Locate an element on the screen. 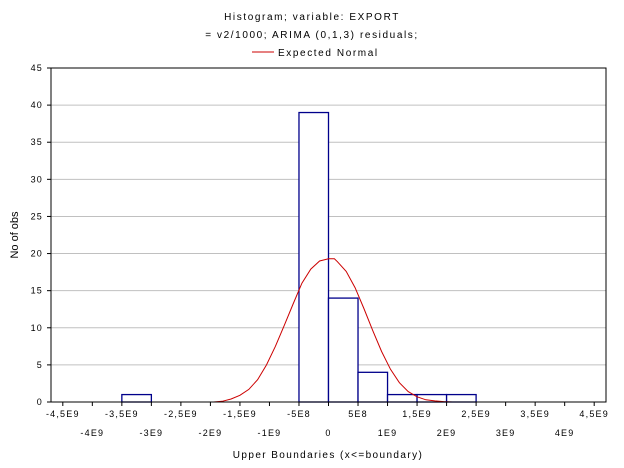 This screenshot has width=624, height=468. y-tick-label-6: 30 is located at coordinates (37, 179).